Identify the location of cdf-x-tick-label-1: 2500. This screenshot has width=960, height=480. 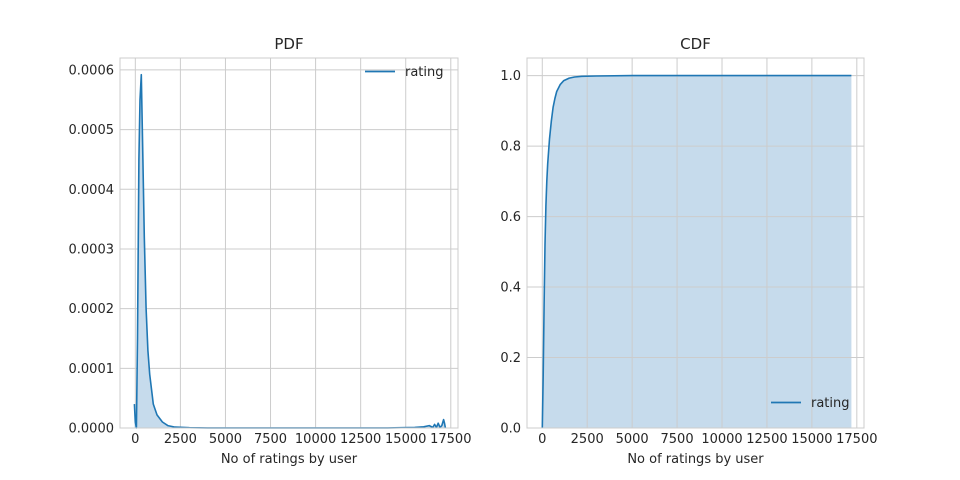
(587, 439).